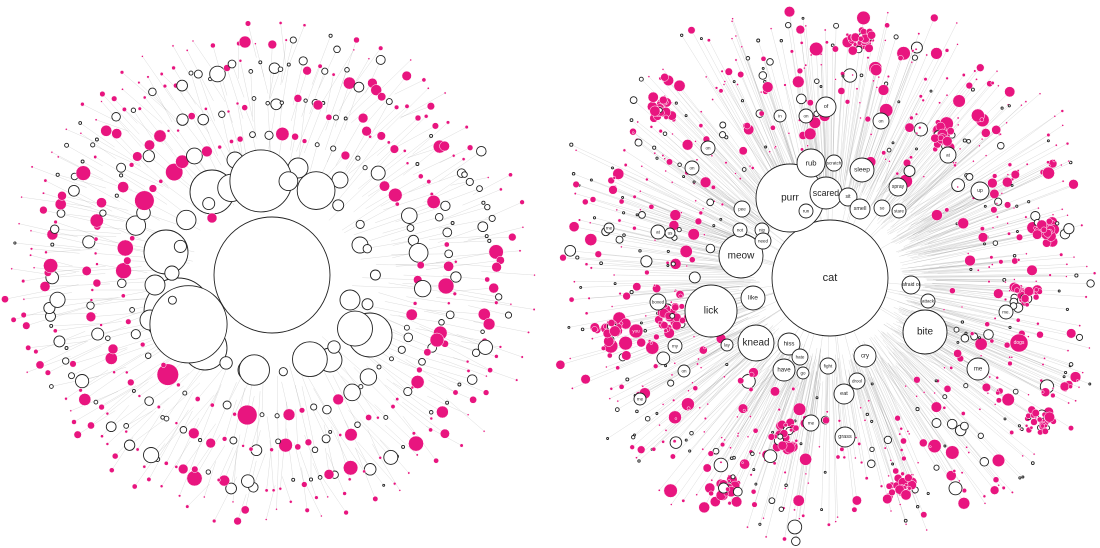  What do you see at coordinates (740, 230) in the screenshot?
I see `word-label-not: not` at bounding box center [740, 230].